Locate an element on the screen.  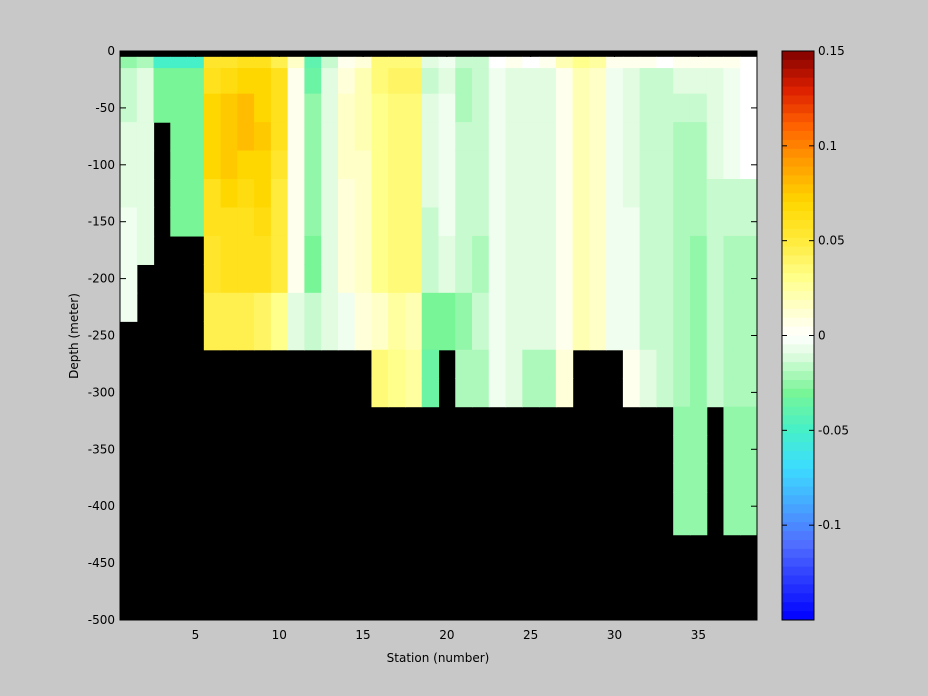
y-tick-label: -200 is located at coordinates (101, 279).